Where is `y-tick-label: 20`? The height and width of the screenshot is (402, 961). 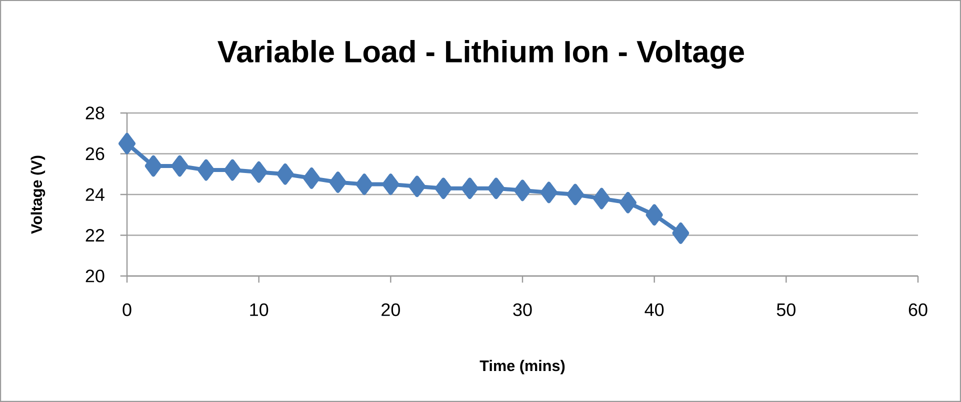 y-tick-label: 20 is located at coordinates (95, 276).